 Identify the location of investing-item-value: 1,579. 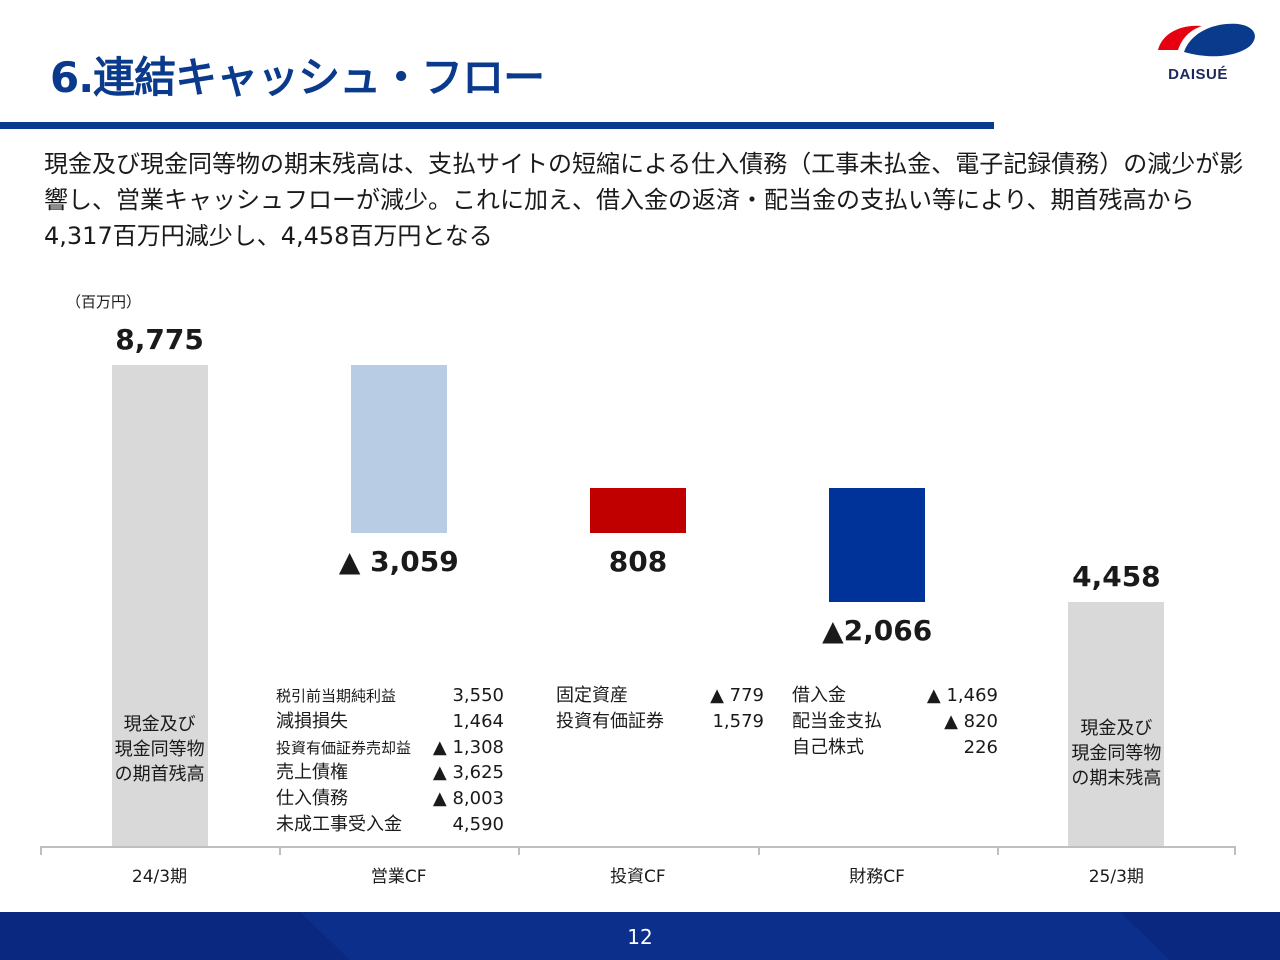
(738, 721).